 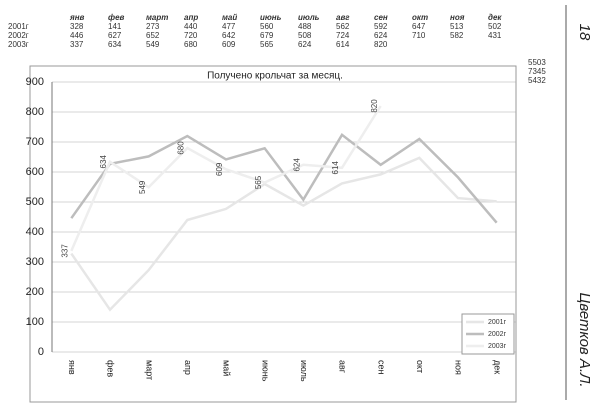 What do you see at coordinates (420, 366) in the screenshot?
I see `x-tick-label: окт` at bounding box center [420, 366].